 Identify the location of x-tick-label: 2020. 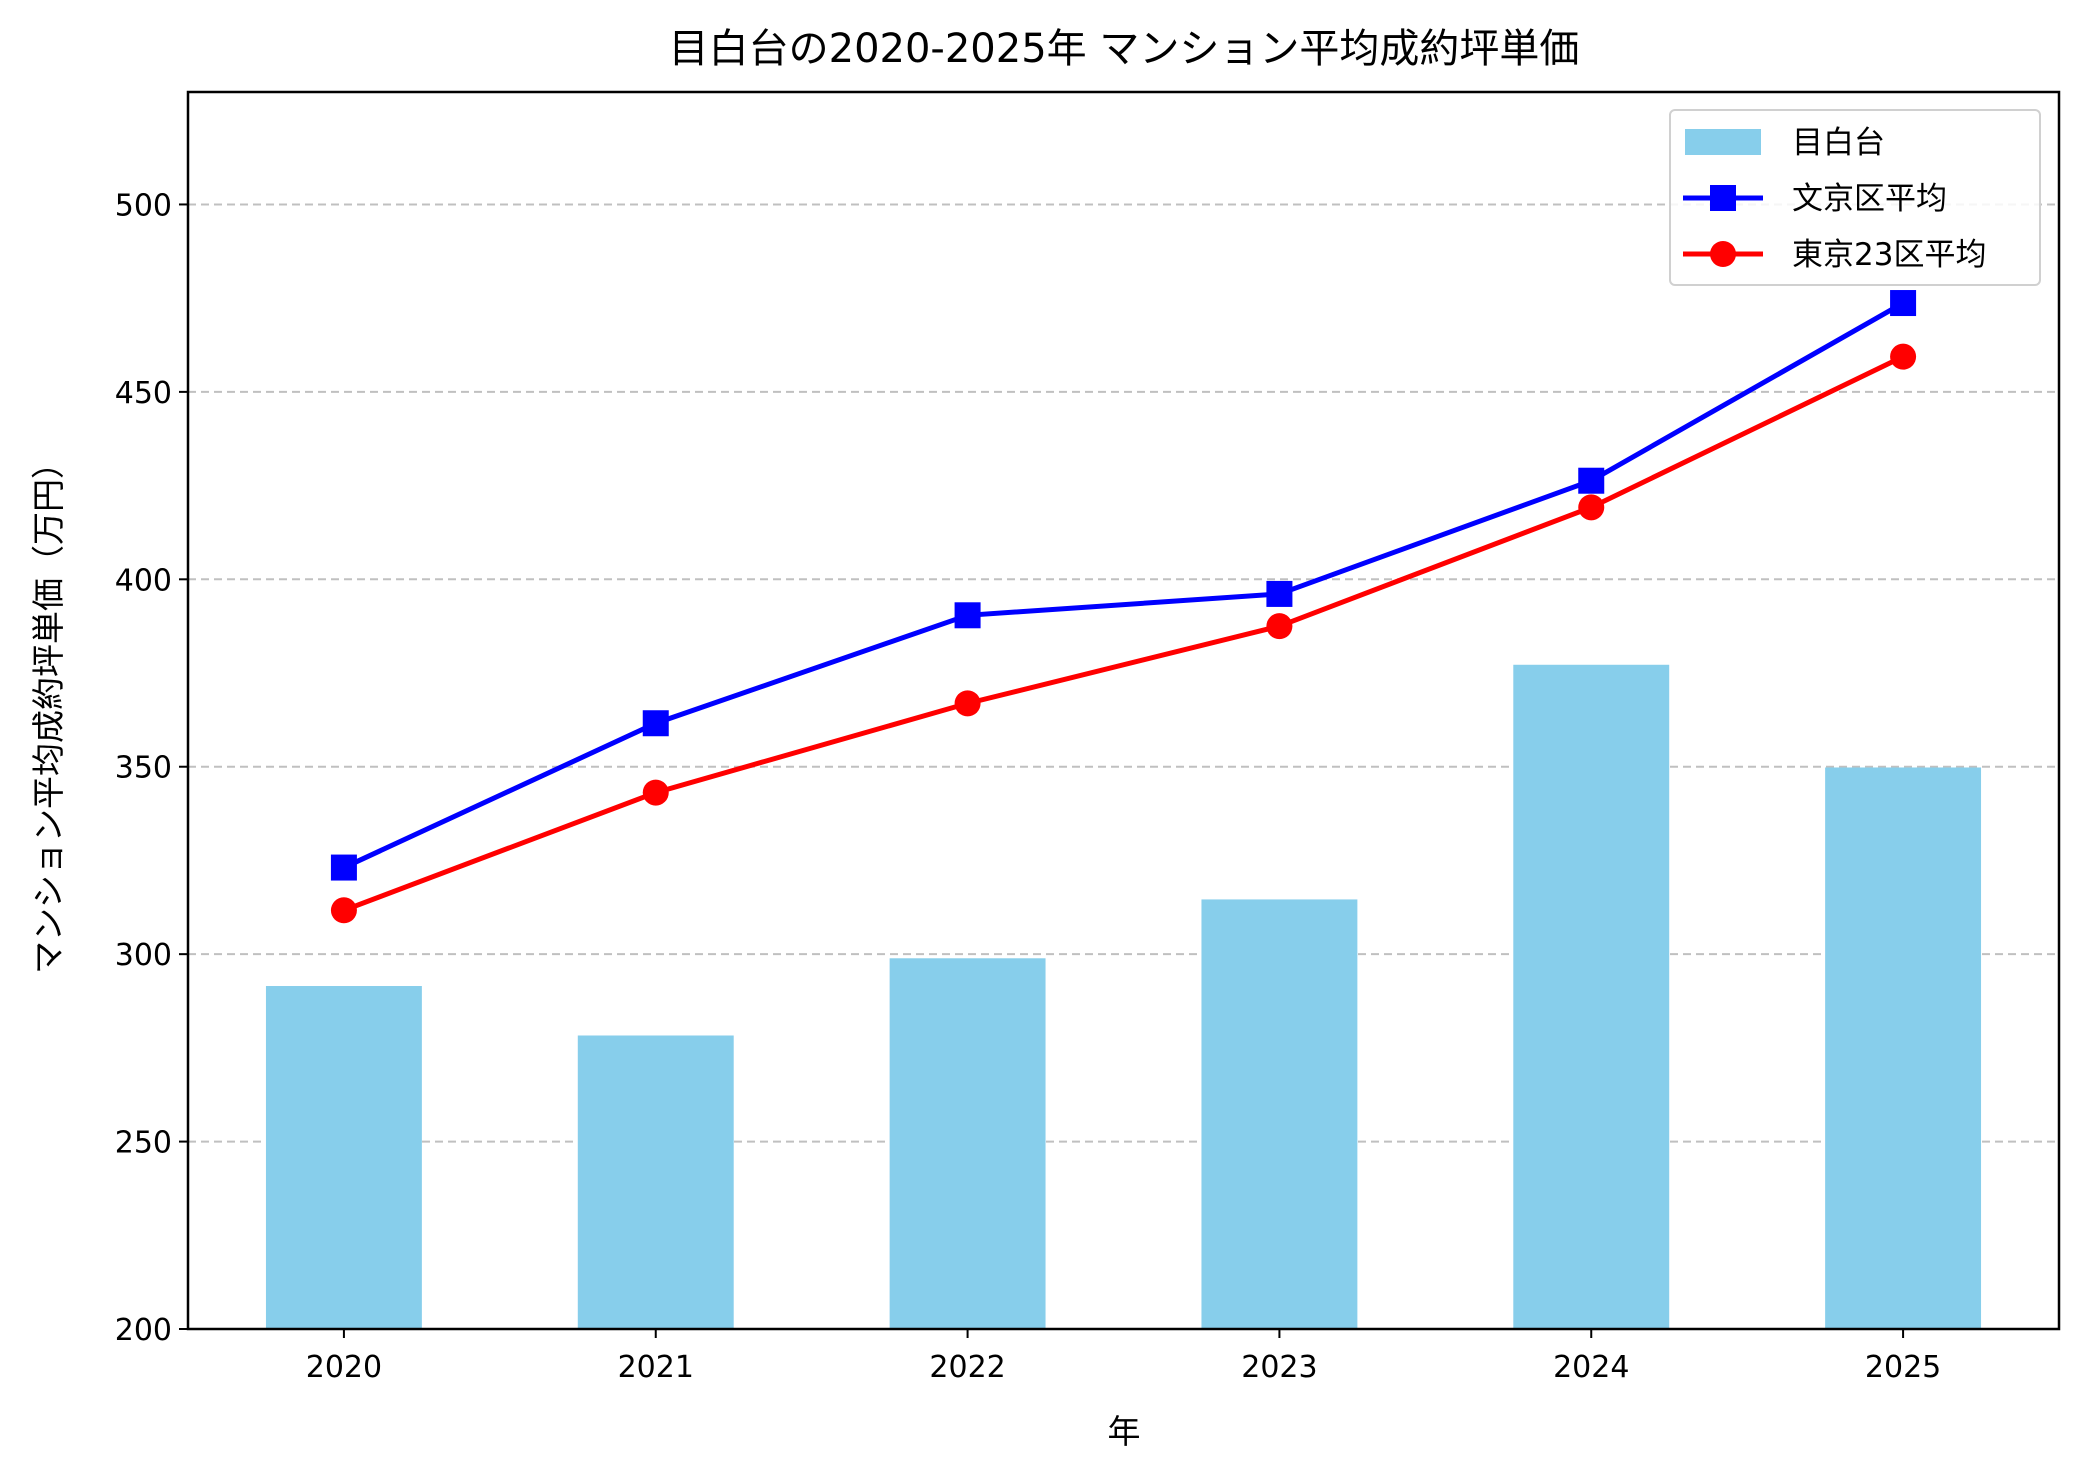
(344, 1367).